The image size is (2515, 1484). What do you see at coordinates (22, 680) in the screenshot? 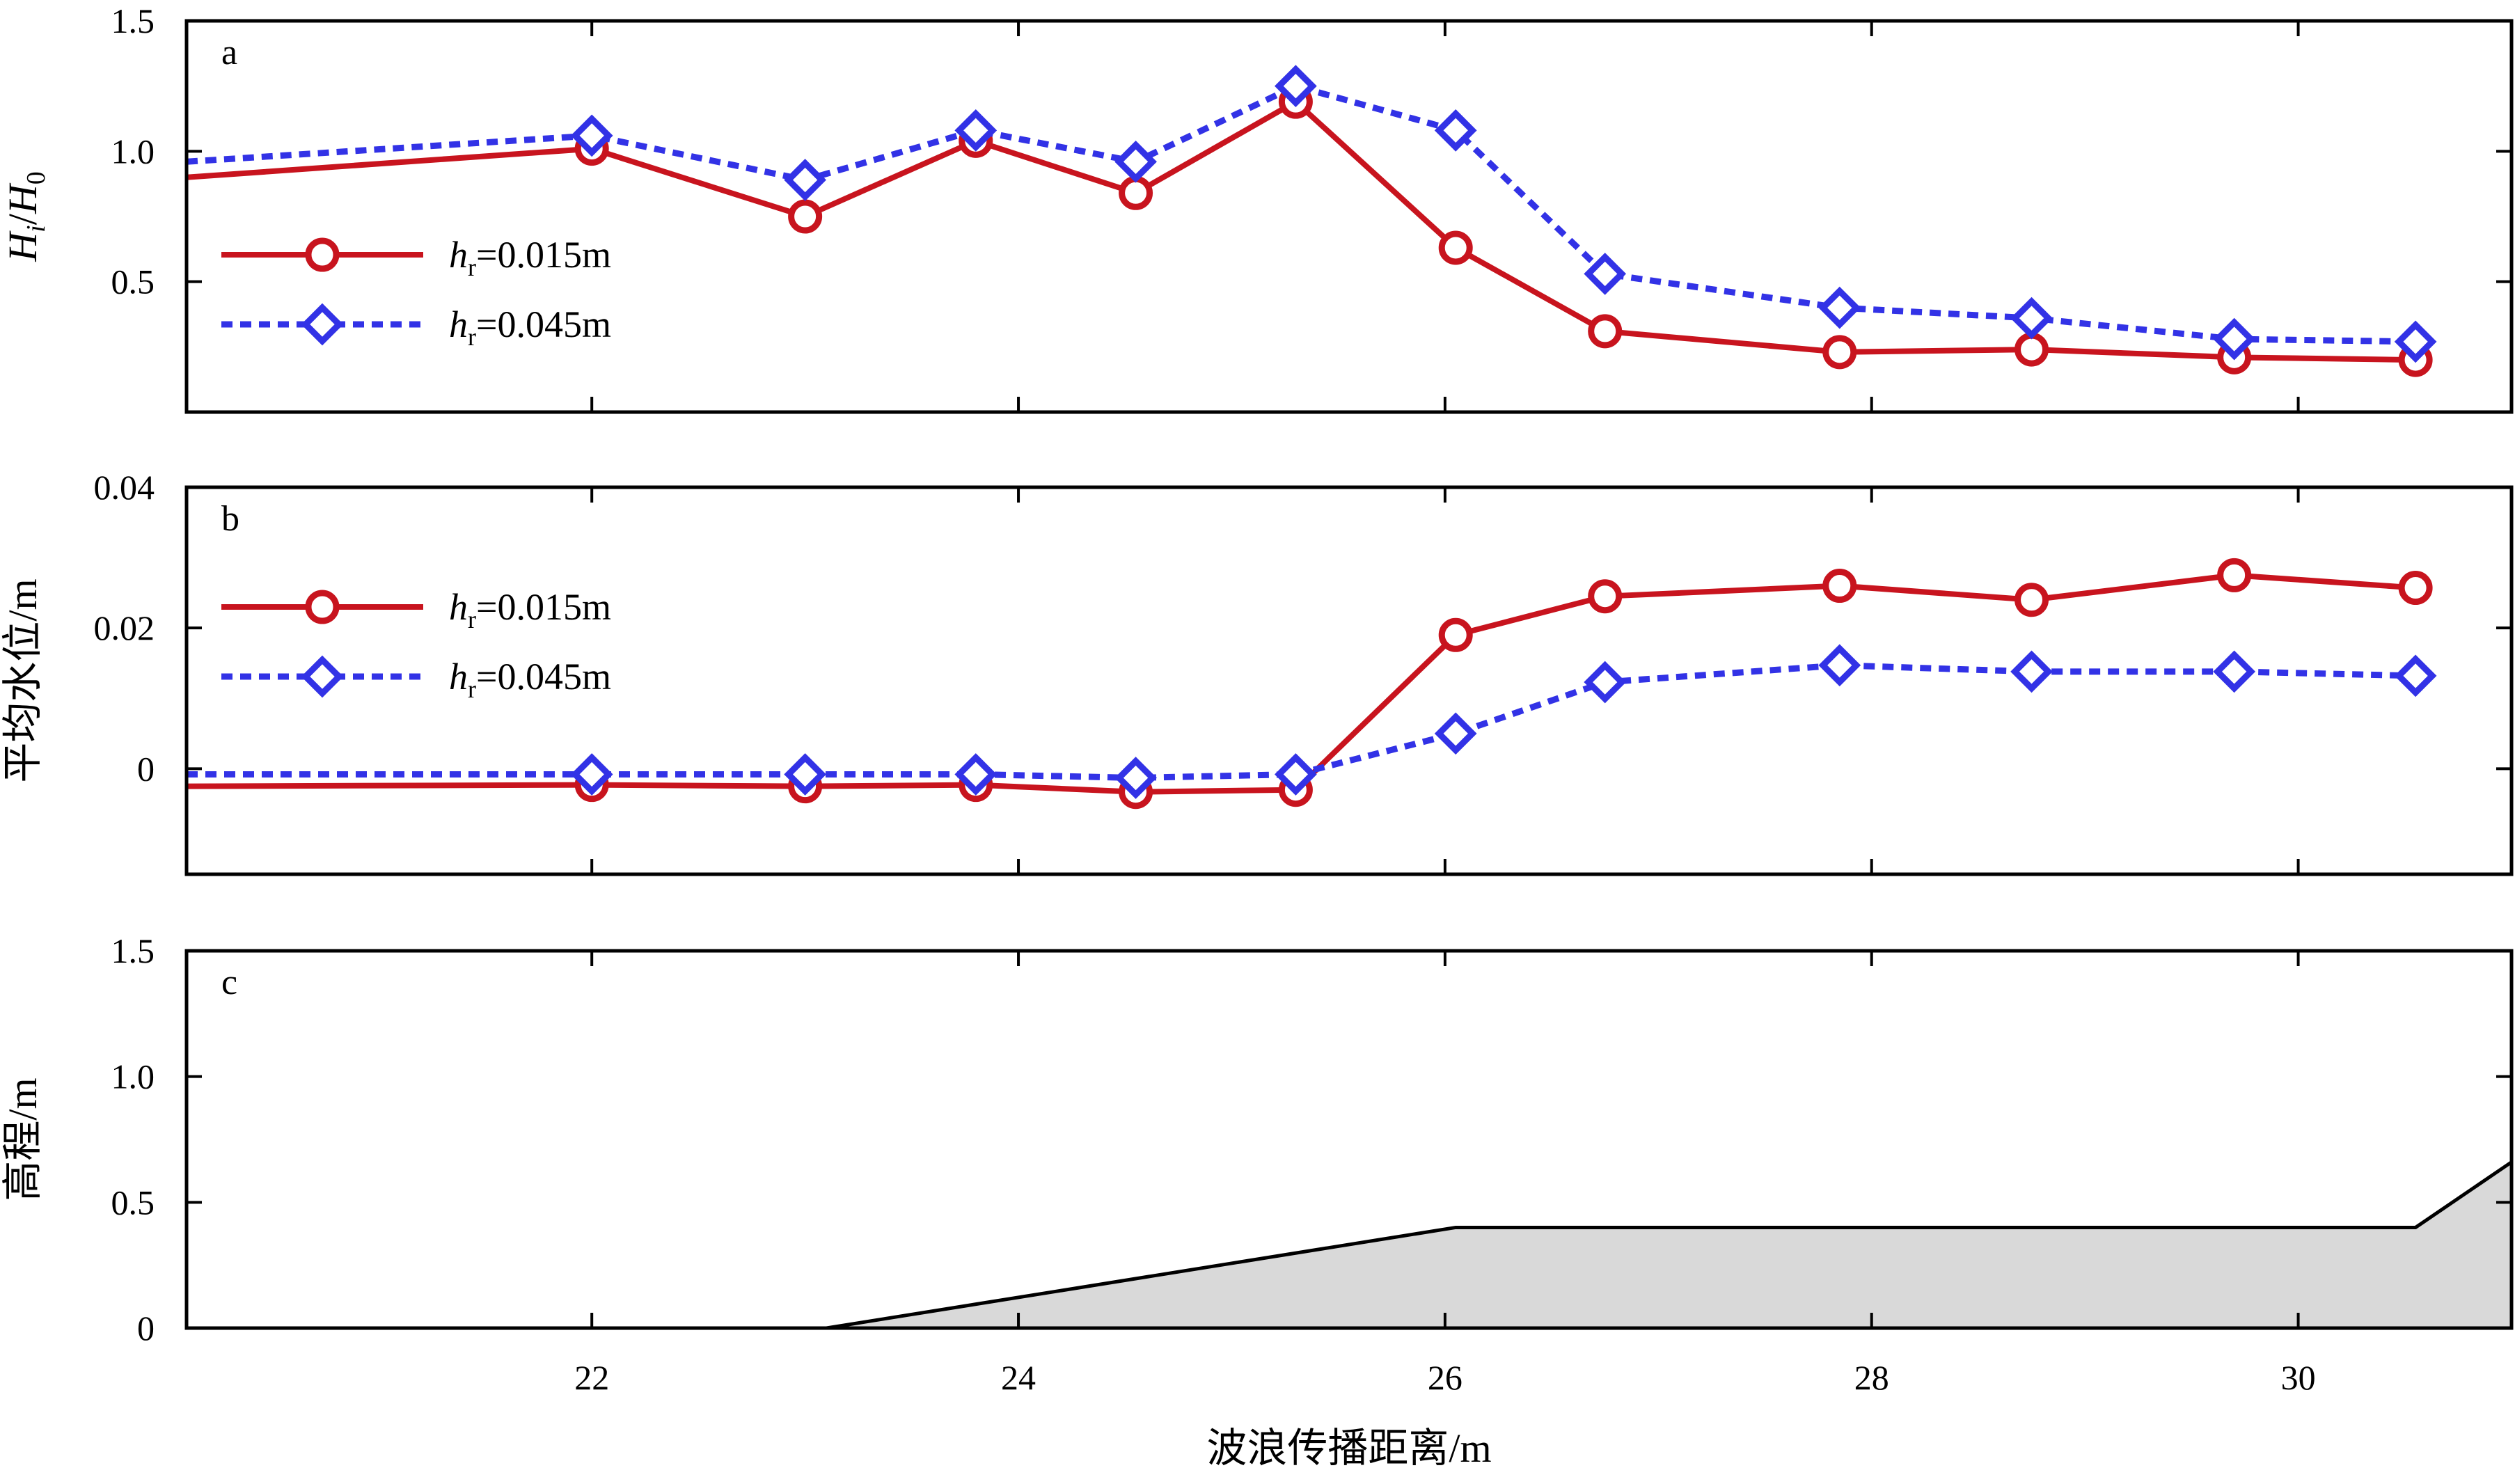
I see `y-axis-title: 平均水位/m` at bounding box center [22, 680].